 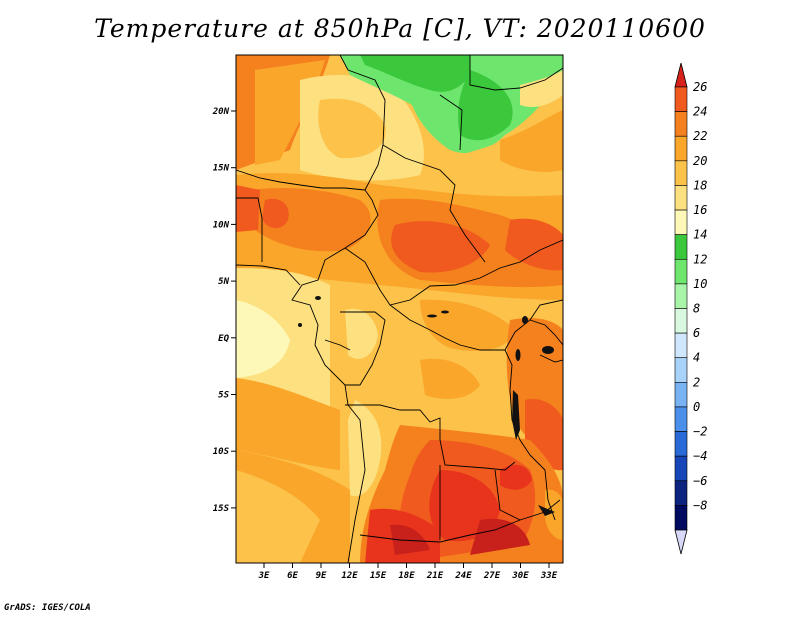 What do you see at coordinates (520, 576) in the screenshot?
I see `lon-tick-label: 30E` at bounding box center [520, 576].